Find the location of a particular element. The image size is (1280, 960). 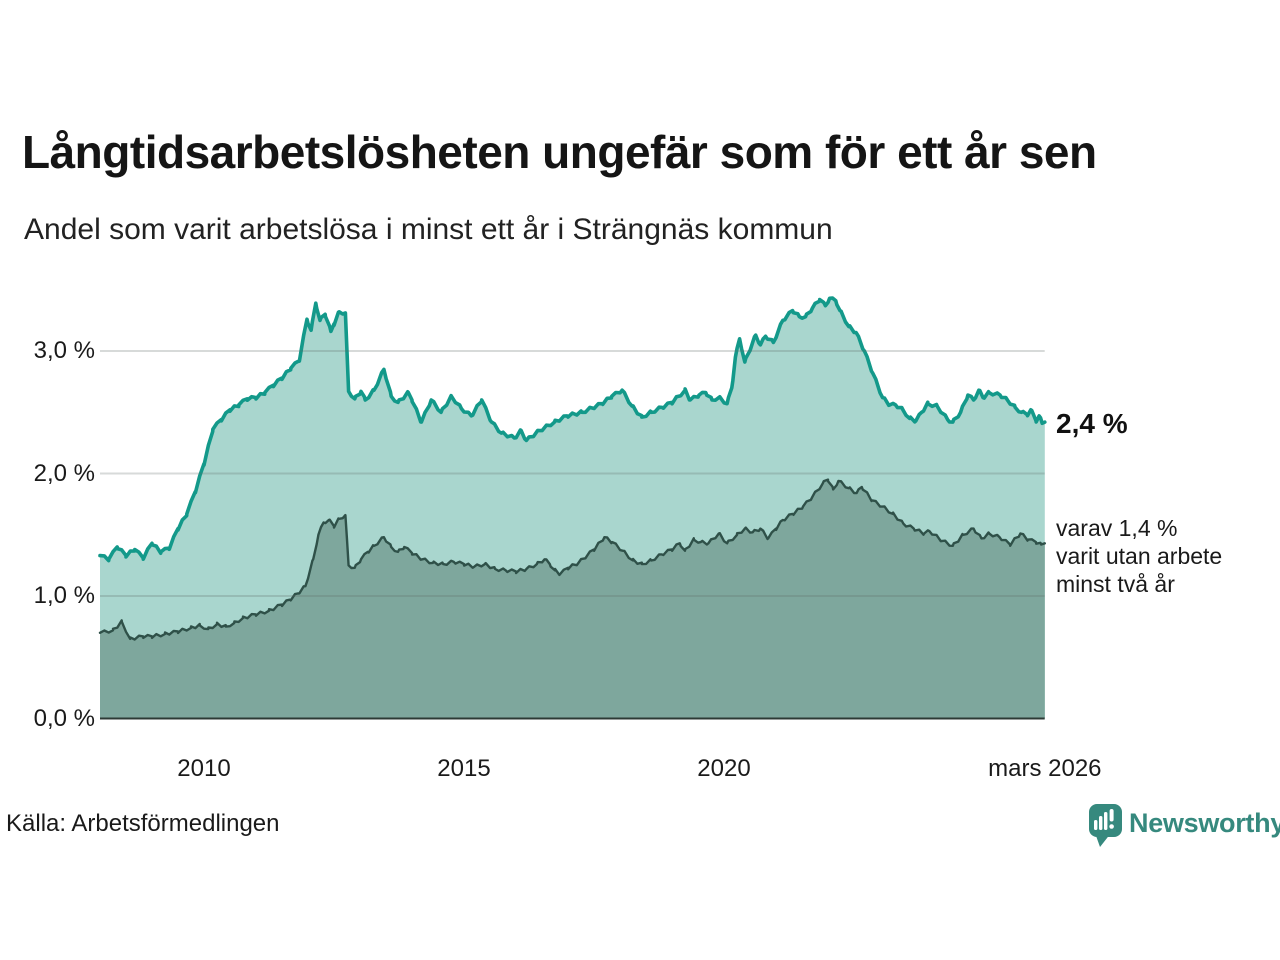

x-tick-label: 2015 is located at coordinates (464, 768).